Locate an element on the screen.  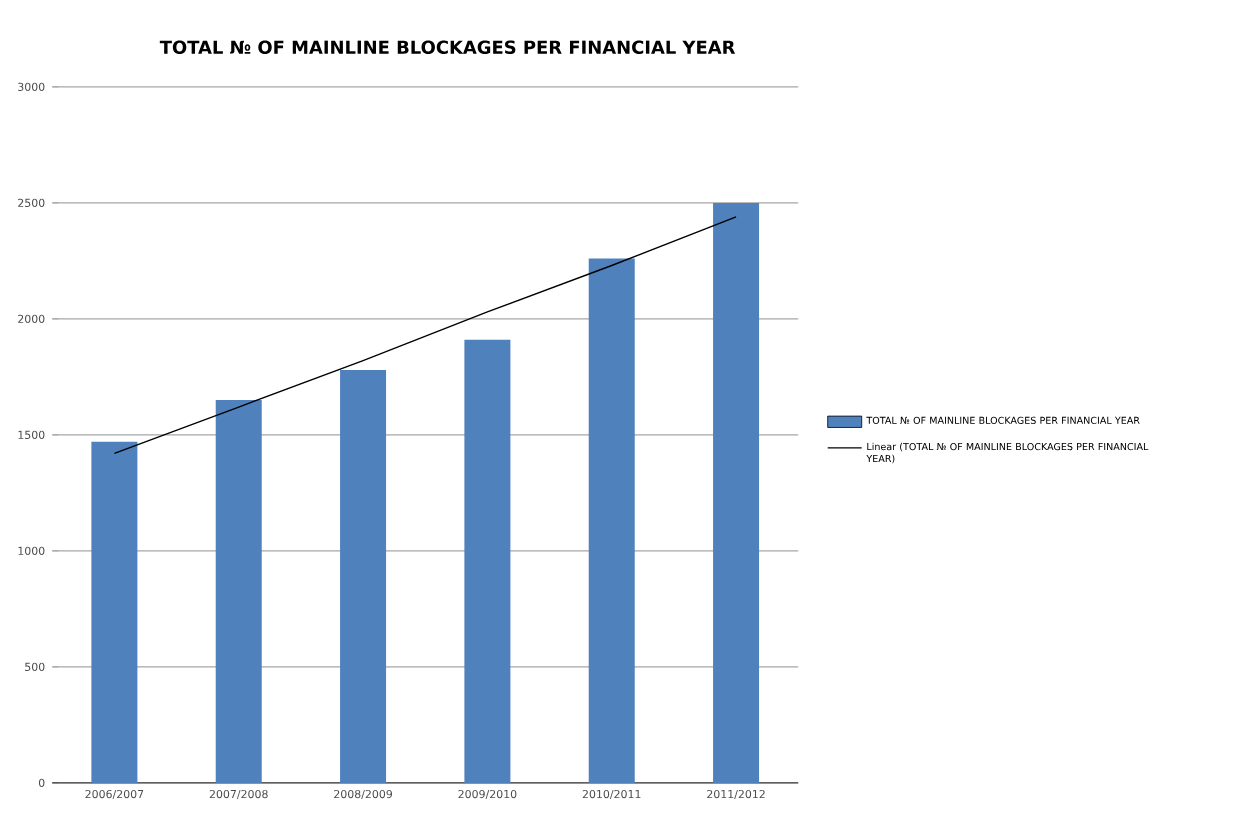
chart-title: TOTAL № OF MAINLINE BLOCKAGES PER FINANCIAL YEAR is located at coordinates (447, 47).